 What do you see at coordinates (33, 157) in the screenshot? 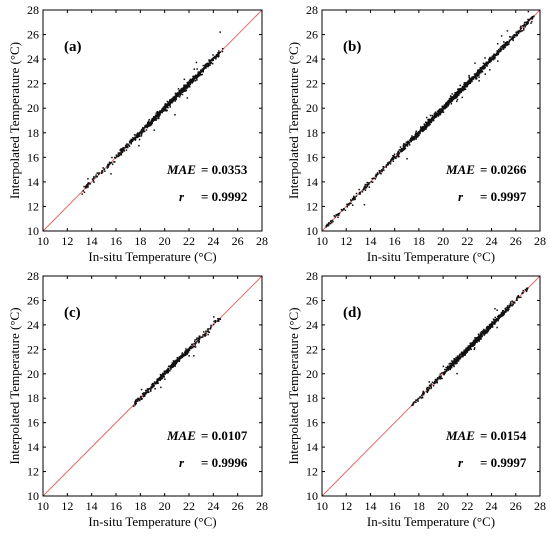
I see `y-tick-label: 16` at bounding box center [33, 157].